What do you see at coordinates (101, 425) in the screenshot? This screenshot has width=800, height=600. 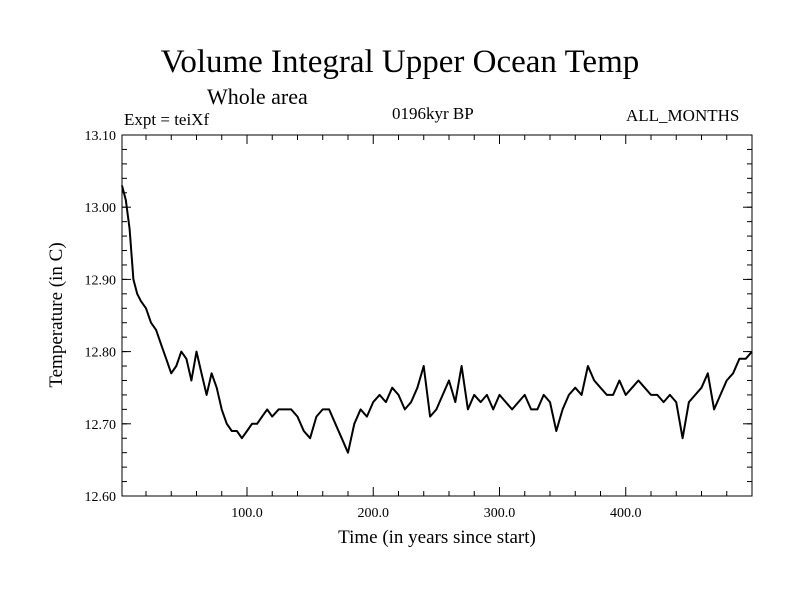 I see `y-tick-label: 12.70` at bounding box center [101, 425].